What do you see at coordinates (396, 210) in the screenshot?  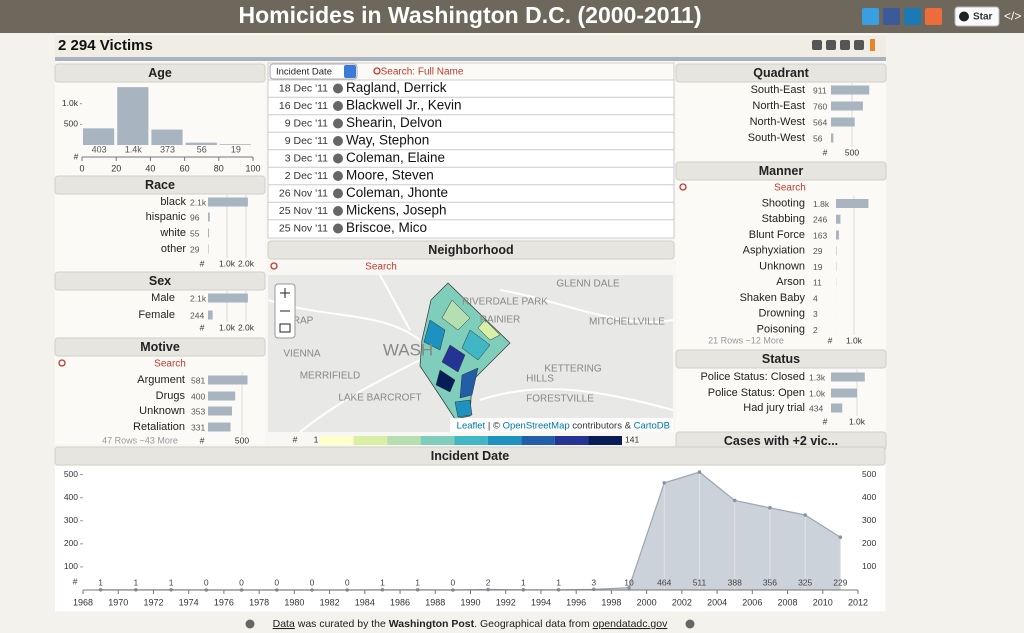 I see `row-name: Mickens, Joseph` at bounding box center [396, 210].